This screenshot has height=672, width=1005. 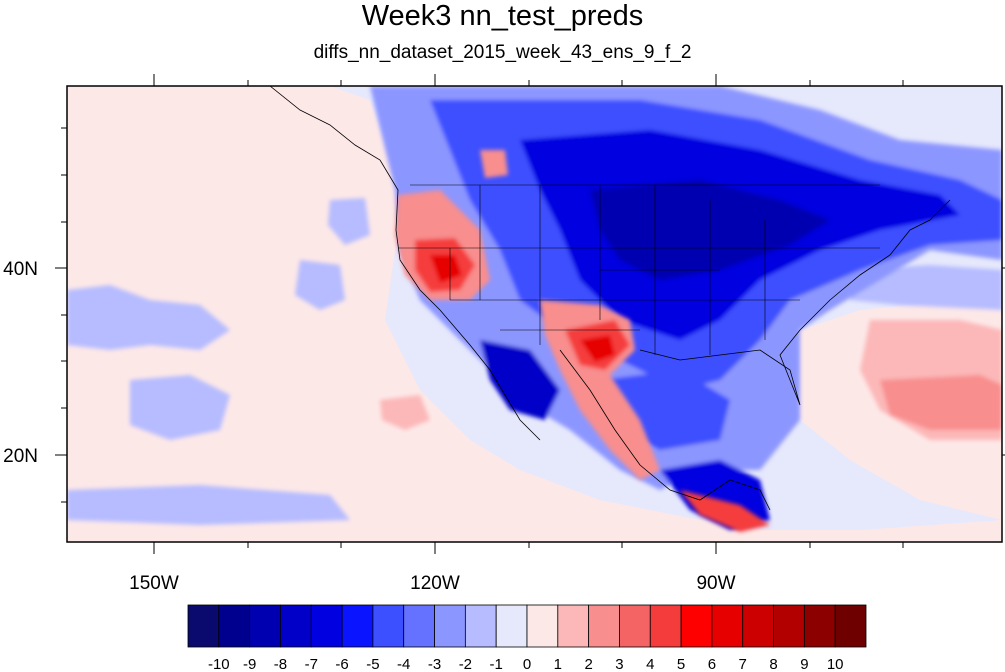 I want to click on colorbar-label: 5, so click(x=681, y=664).